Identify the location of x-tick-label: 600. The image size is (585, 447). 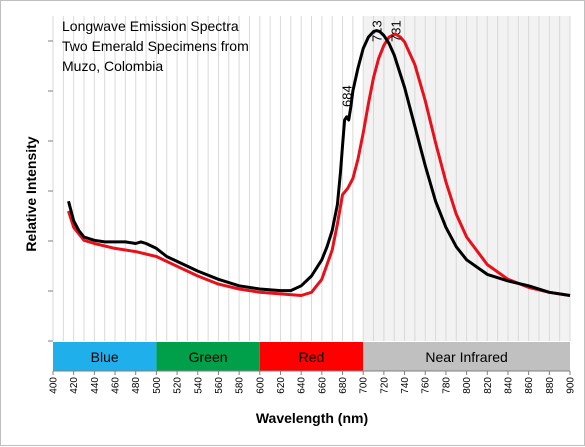
(260, 385).